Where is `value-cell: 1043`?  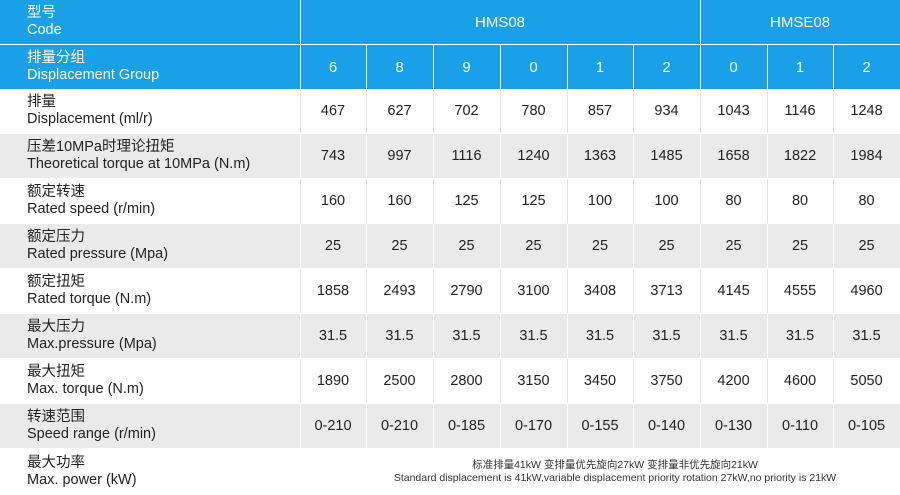 value-cell: 1043 is located at coordinates (733, 111).